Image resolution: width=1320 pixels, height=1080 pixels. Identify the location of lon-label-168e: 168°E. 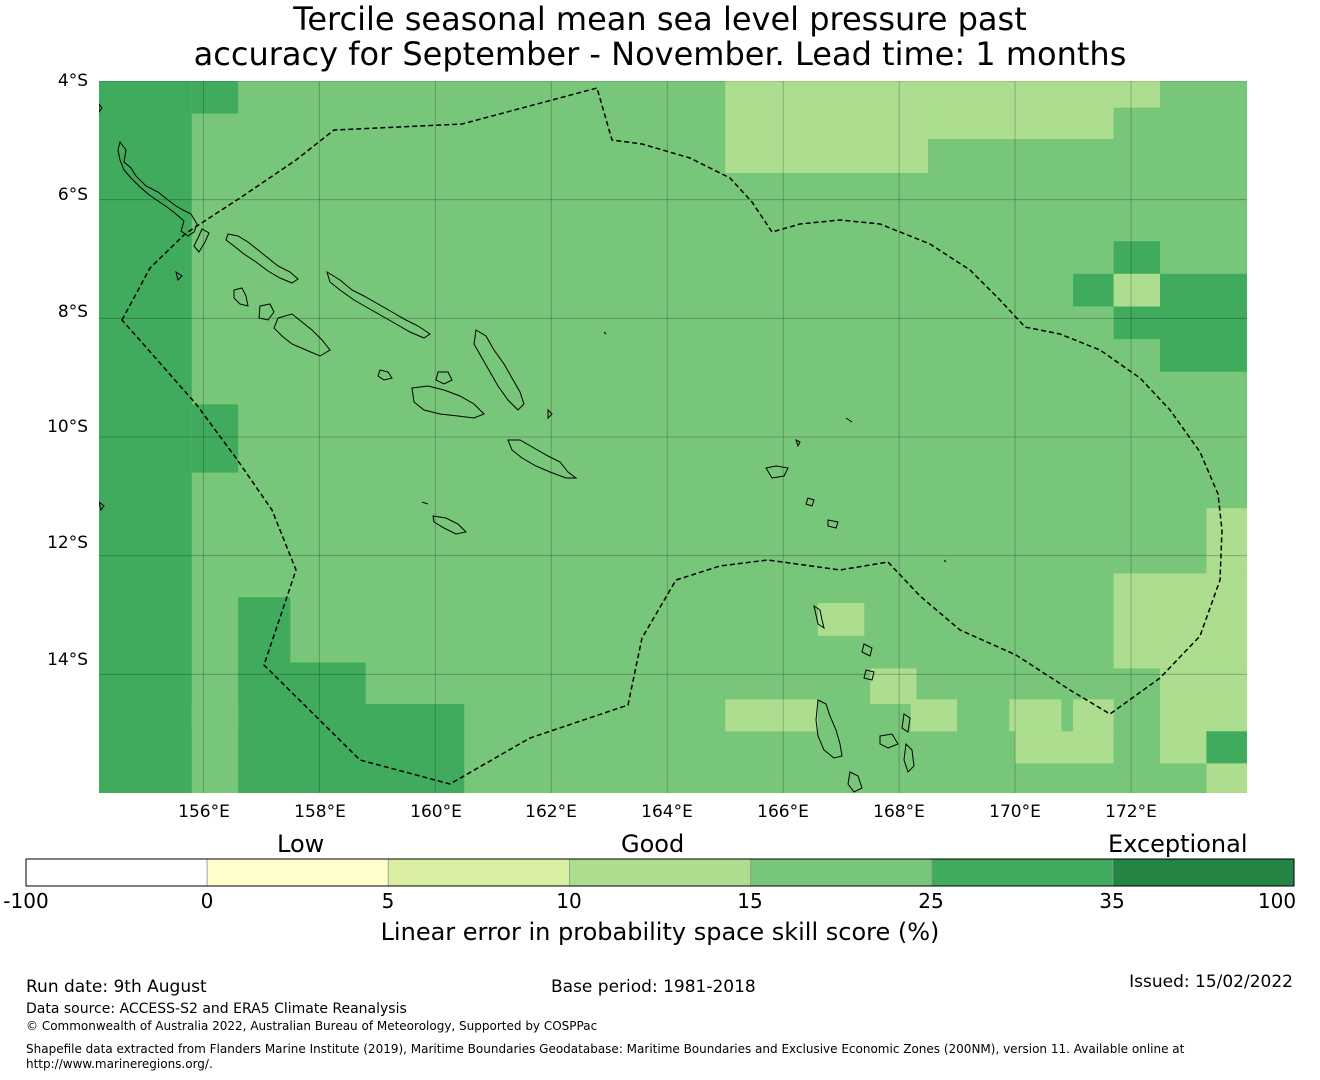
(899, 812).